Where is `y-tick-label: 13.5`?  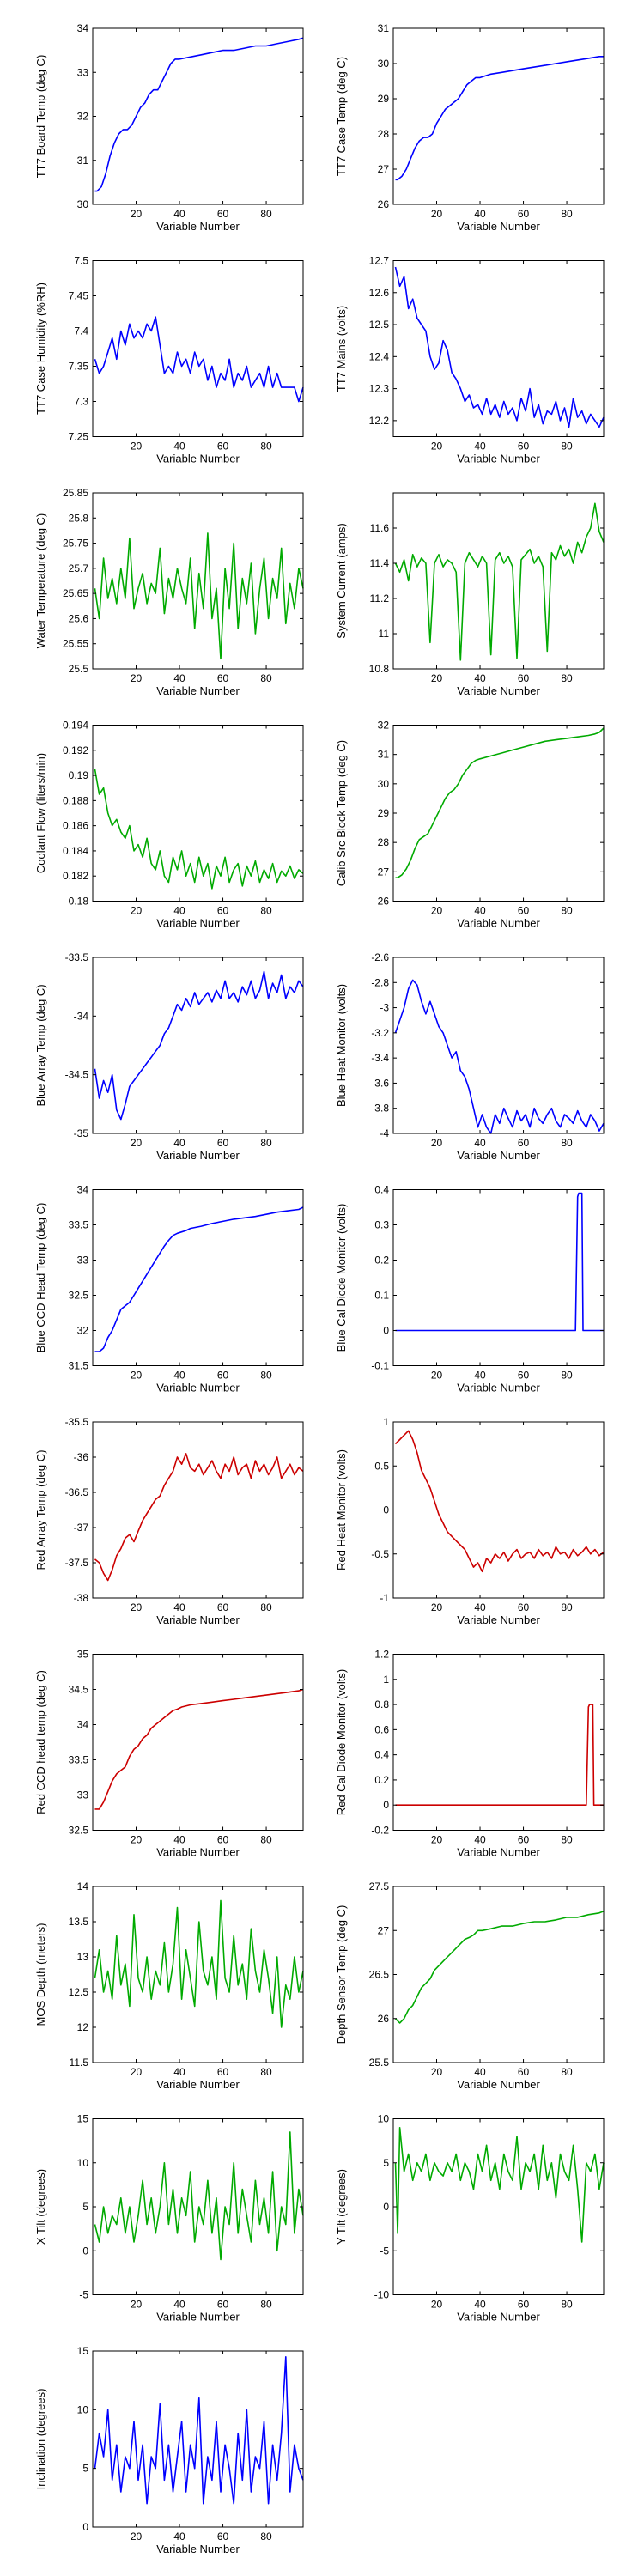
y-tick-label: 13.5 is located at coordinates (79, 1922).